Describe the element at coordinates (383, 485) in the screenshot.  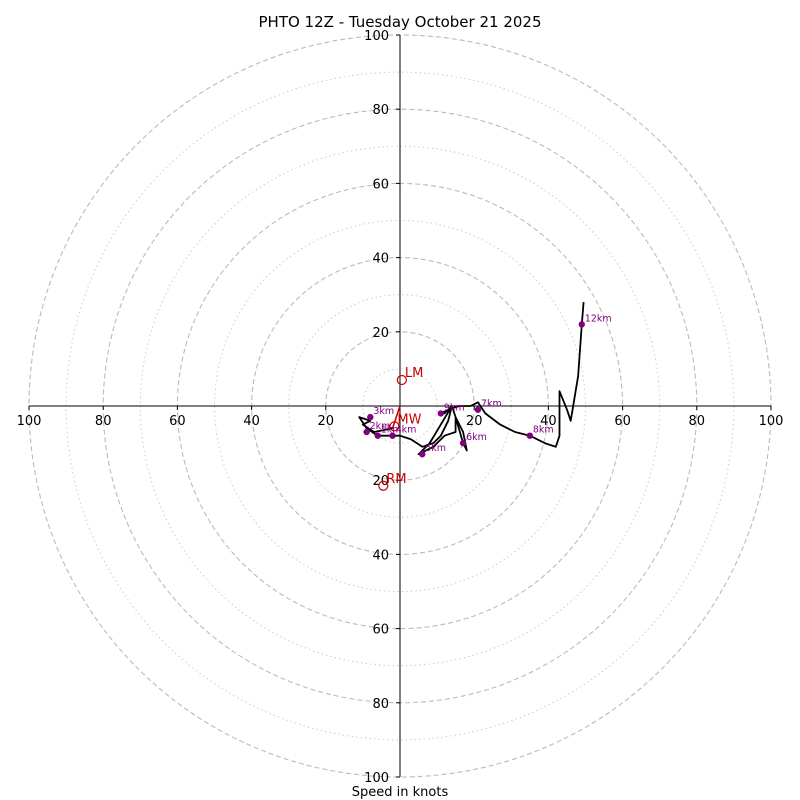
I see `rm-marker` at that location.